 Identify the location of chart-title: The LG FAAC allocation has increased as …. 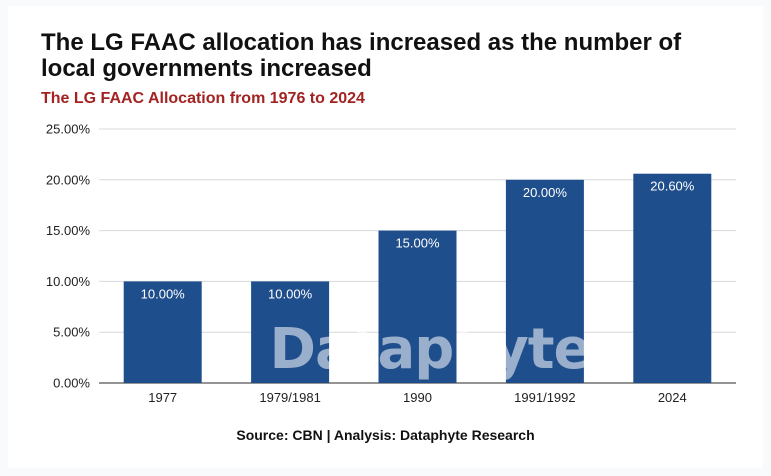
(361, 55).